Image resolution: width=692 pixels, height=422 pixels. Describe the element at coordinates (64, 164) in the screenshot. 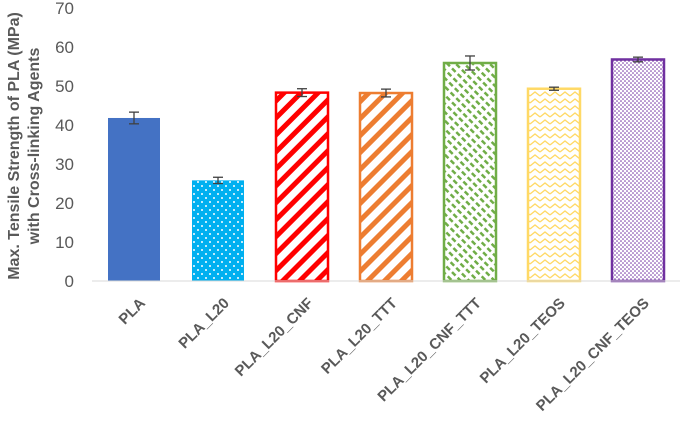

I see `y-tick-label: 30` at that location.